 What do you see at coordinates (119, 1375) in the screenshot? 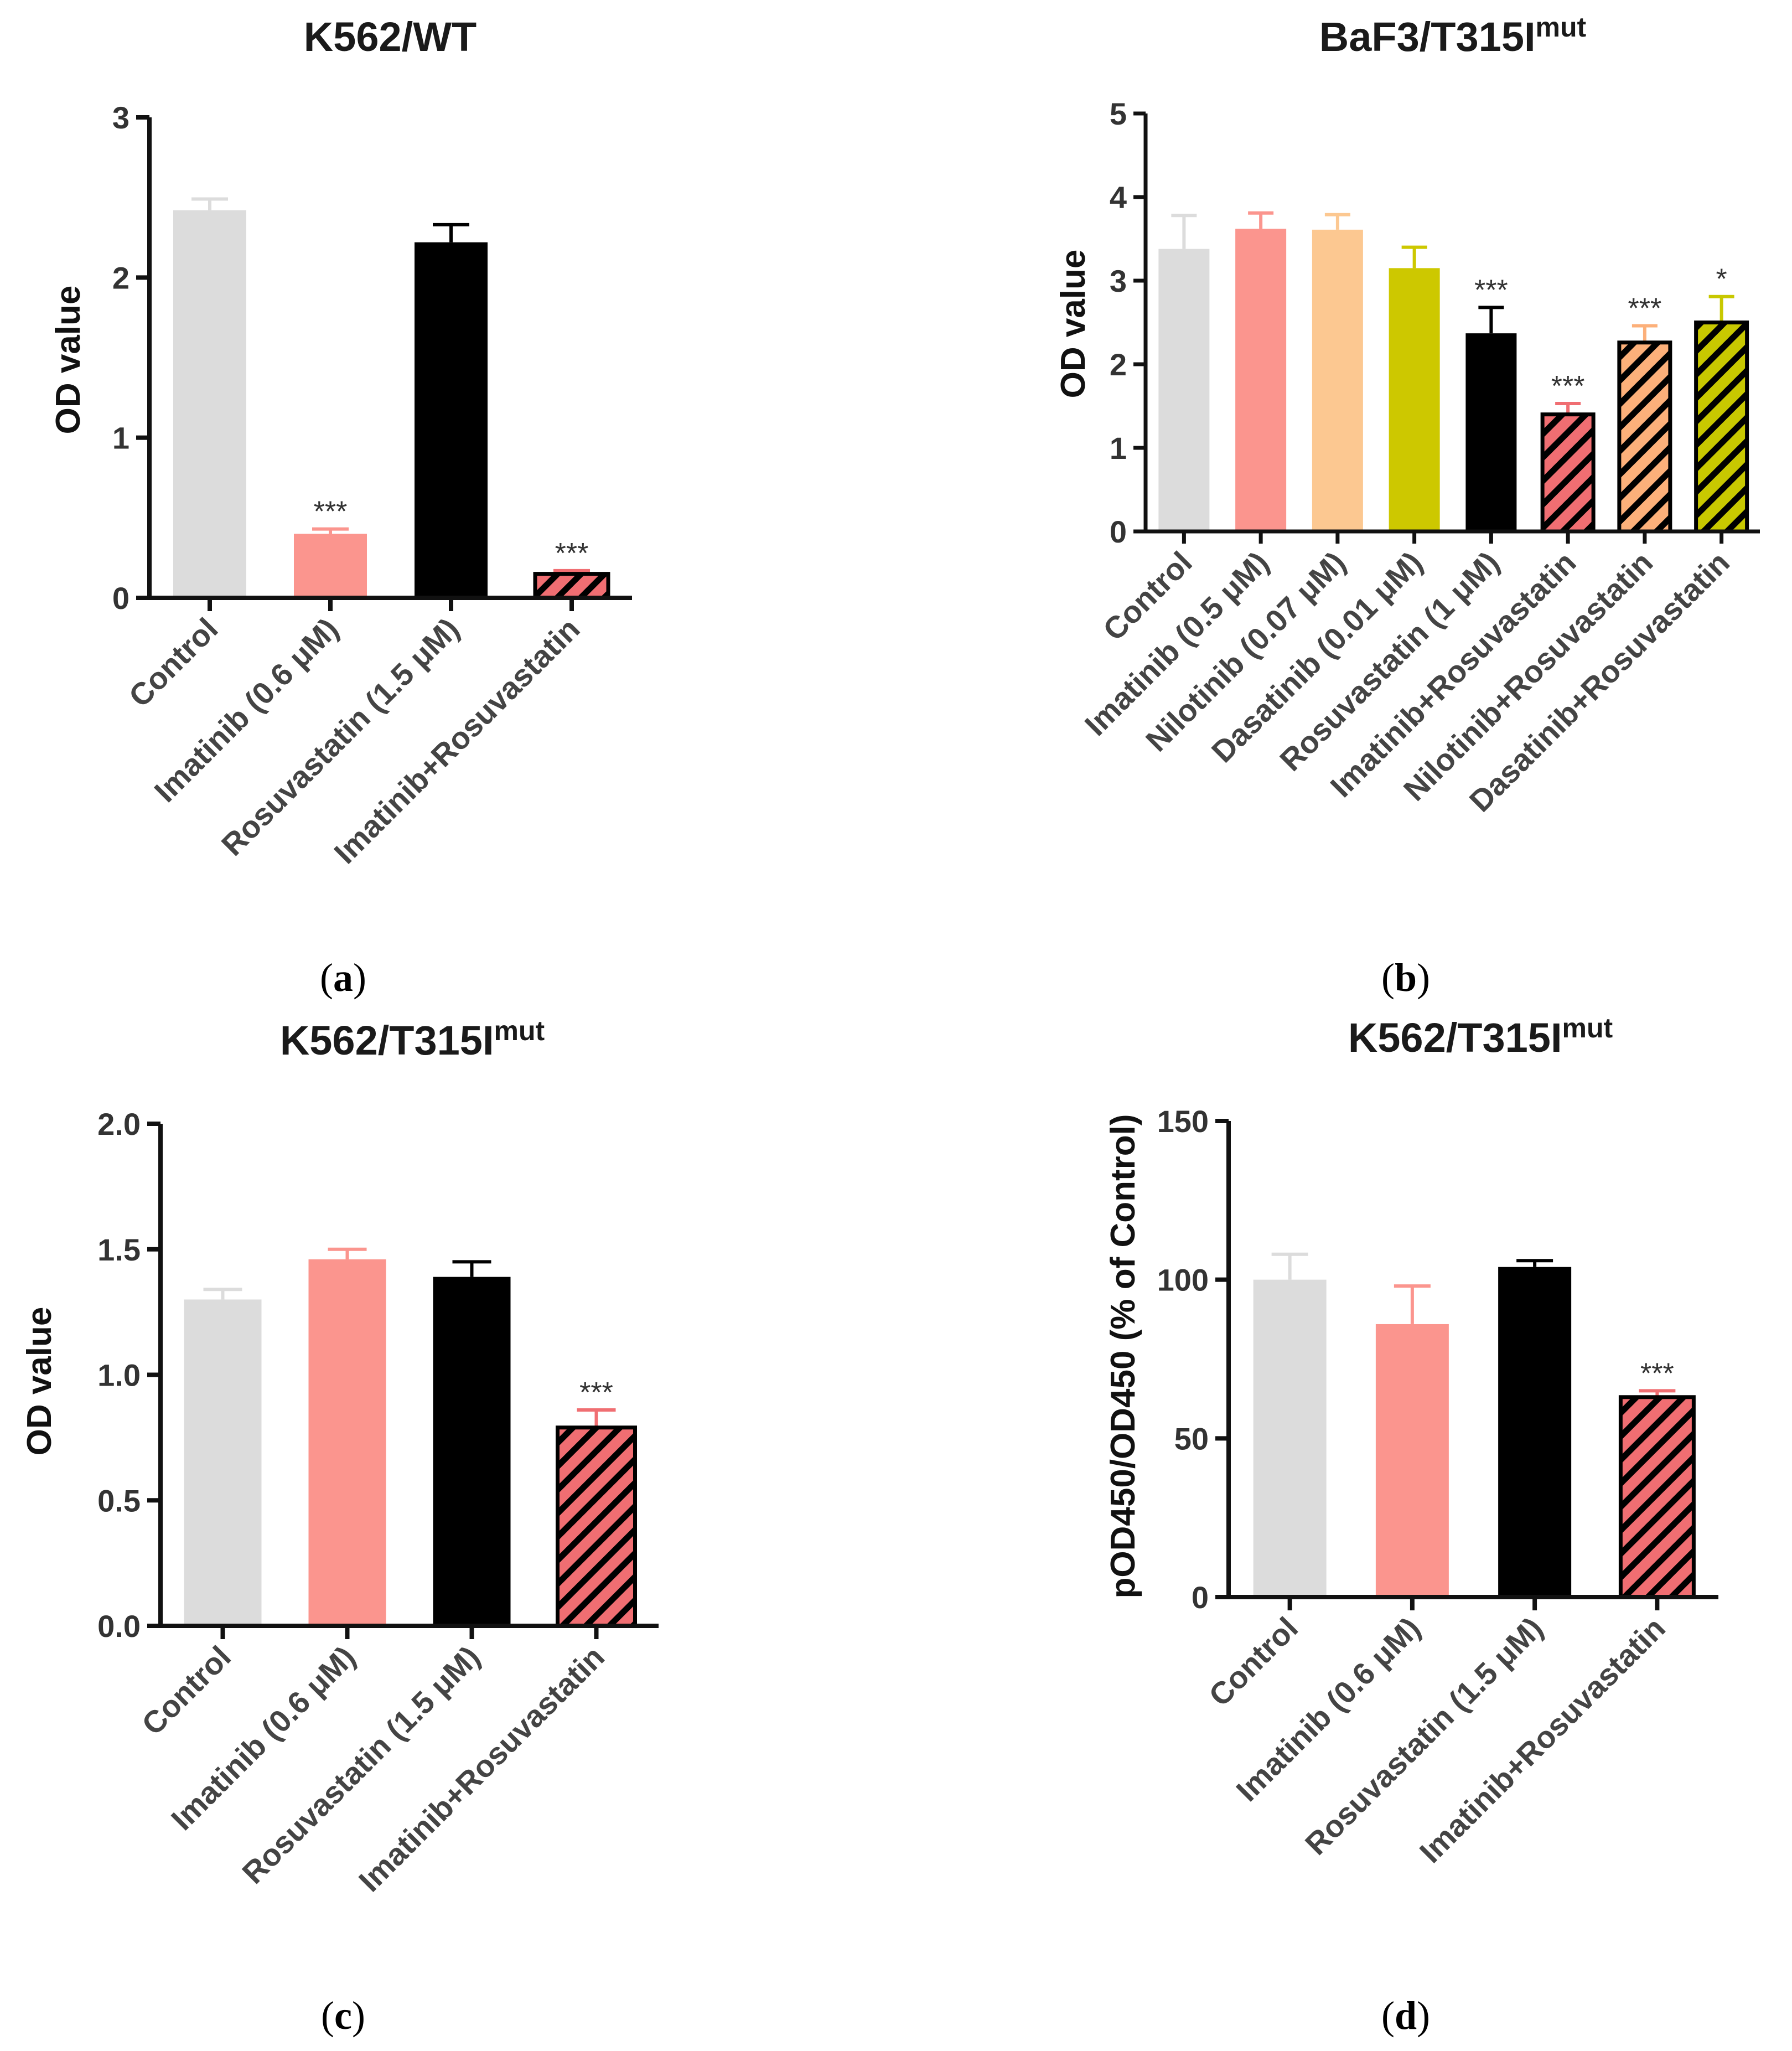
I see `y-tick-label: 1.0` at bounding box center [119, 1375].